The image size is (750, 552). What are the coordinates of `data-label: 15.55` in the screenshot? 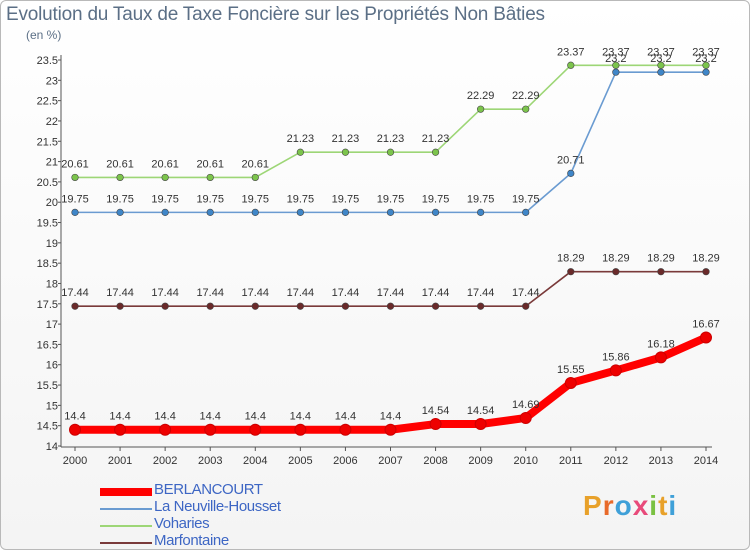 It's located at (571, 370).